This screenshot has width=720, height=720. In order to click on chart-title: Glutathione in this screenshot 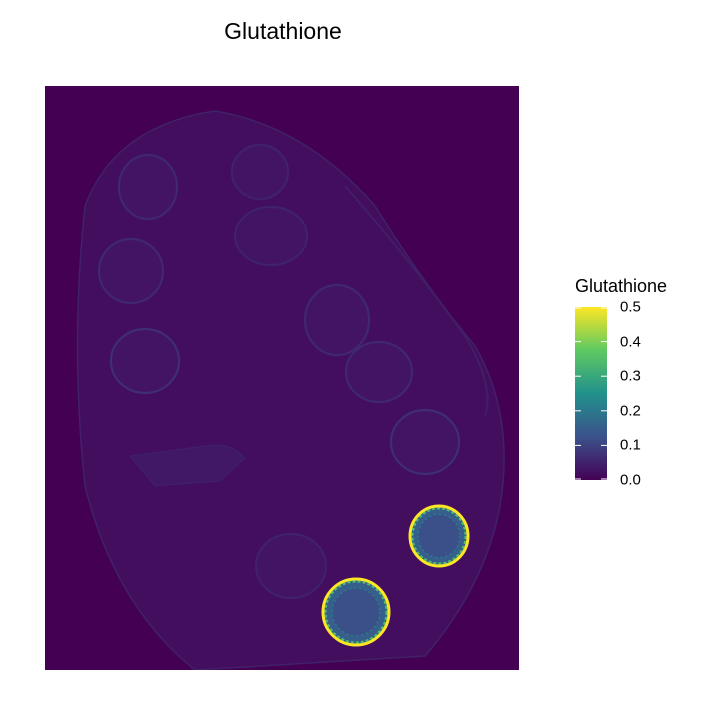, I will do `click(283, 31)`.